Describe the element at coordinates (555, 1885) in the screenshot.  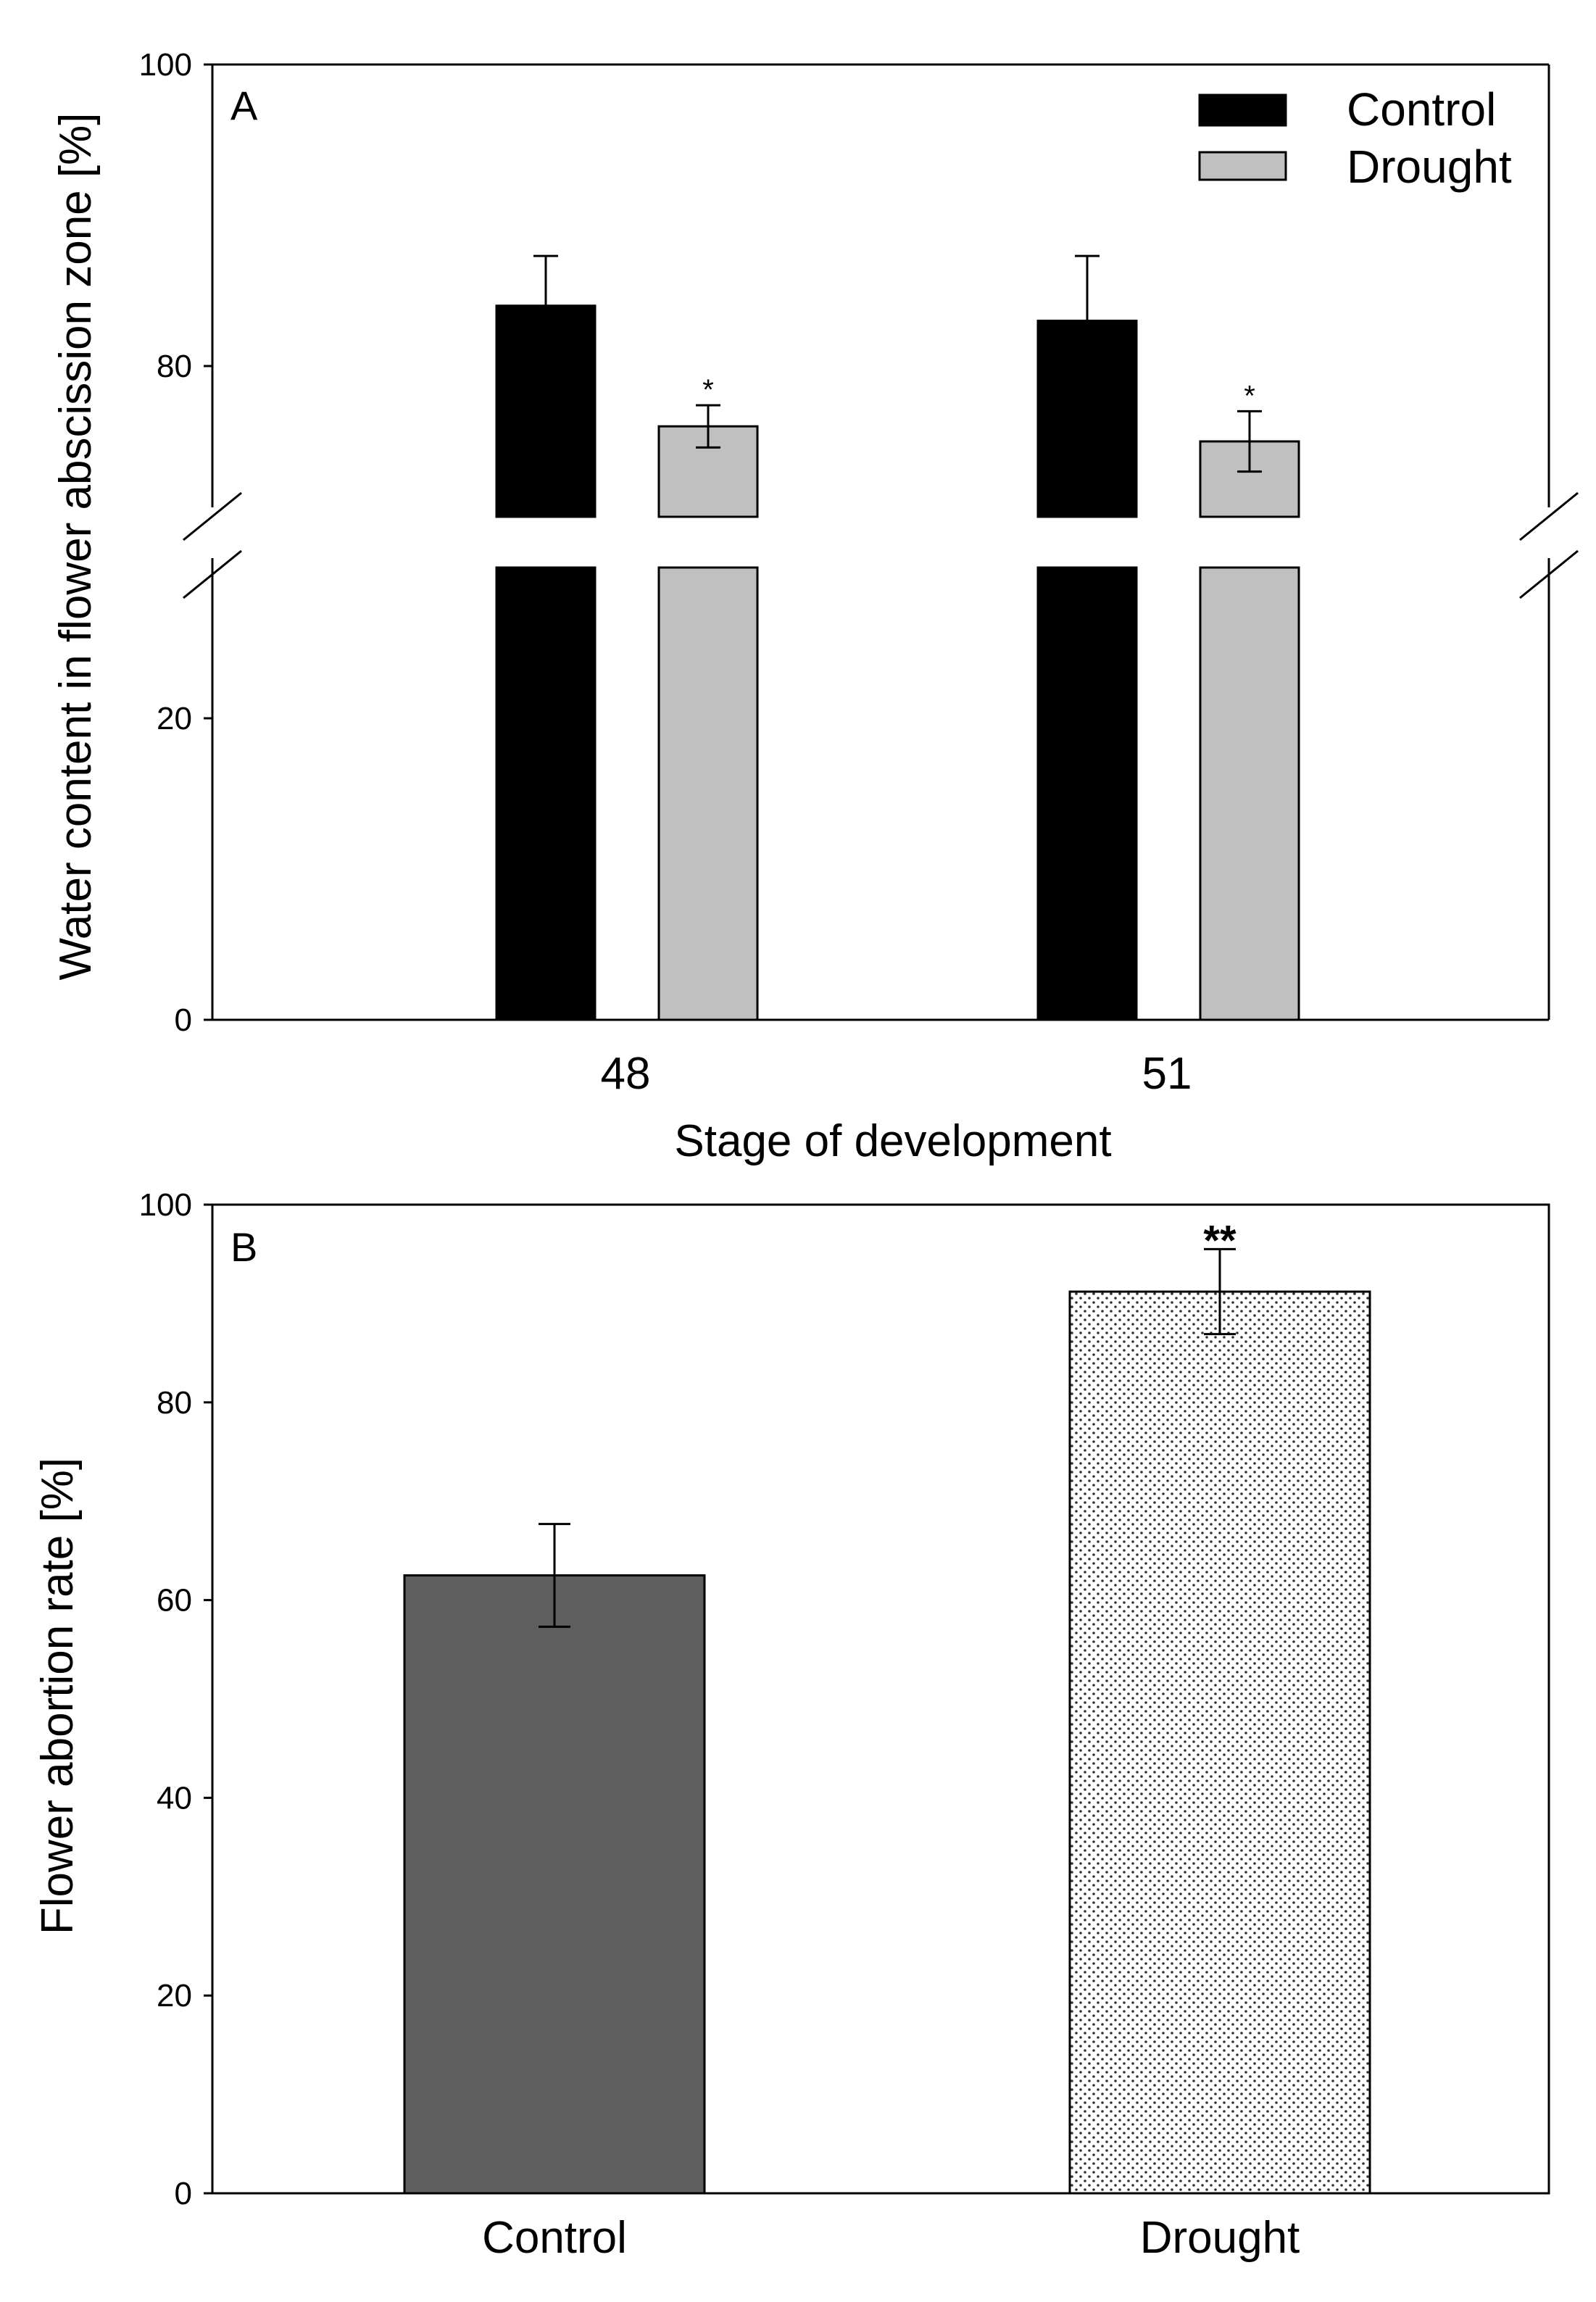
I see `panel-b-bar-control` at that location.